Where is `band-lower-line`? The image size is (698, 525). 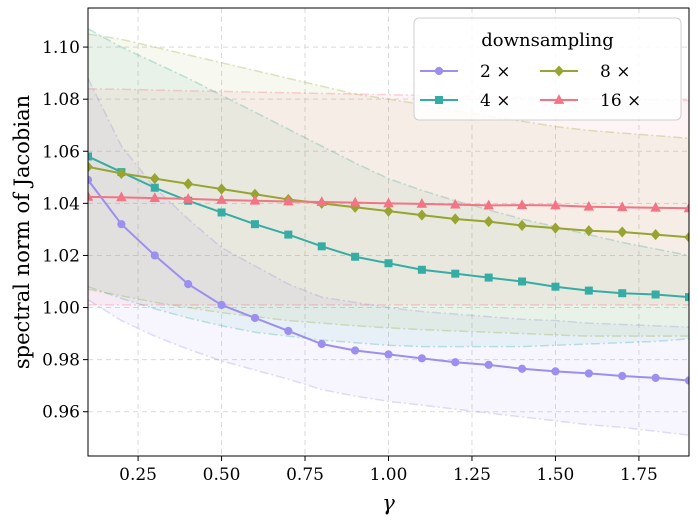 band-lower-line is located at coordinates (388, 316).